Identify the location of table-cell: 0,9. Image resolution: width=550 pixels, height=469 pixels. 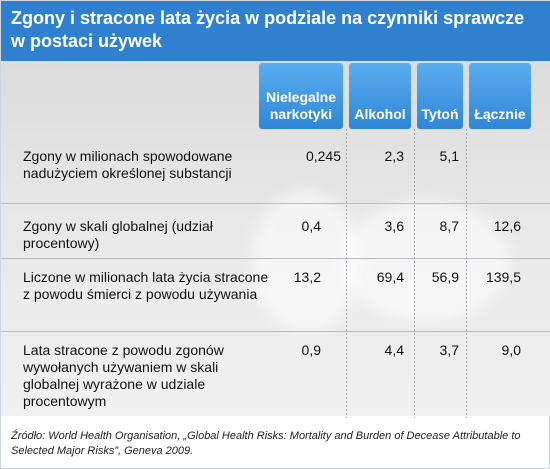
(311, 350).